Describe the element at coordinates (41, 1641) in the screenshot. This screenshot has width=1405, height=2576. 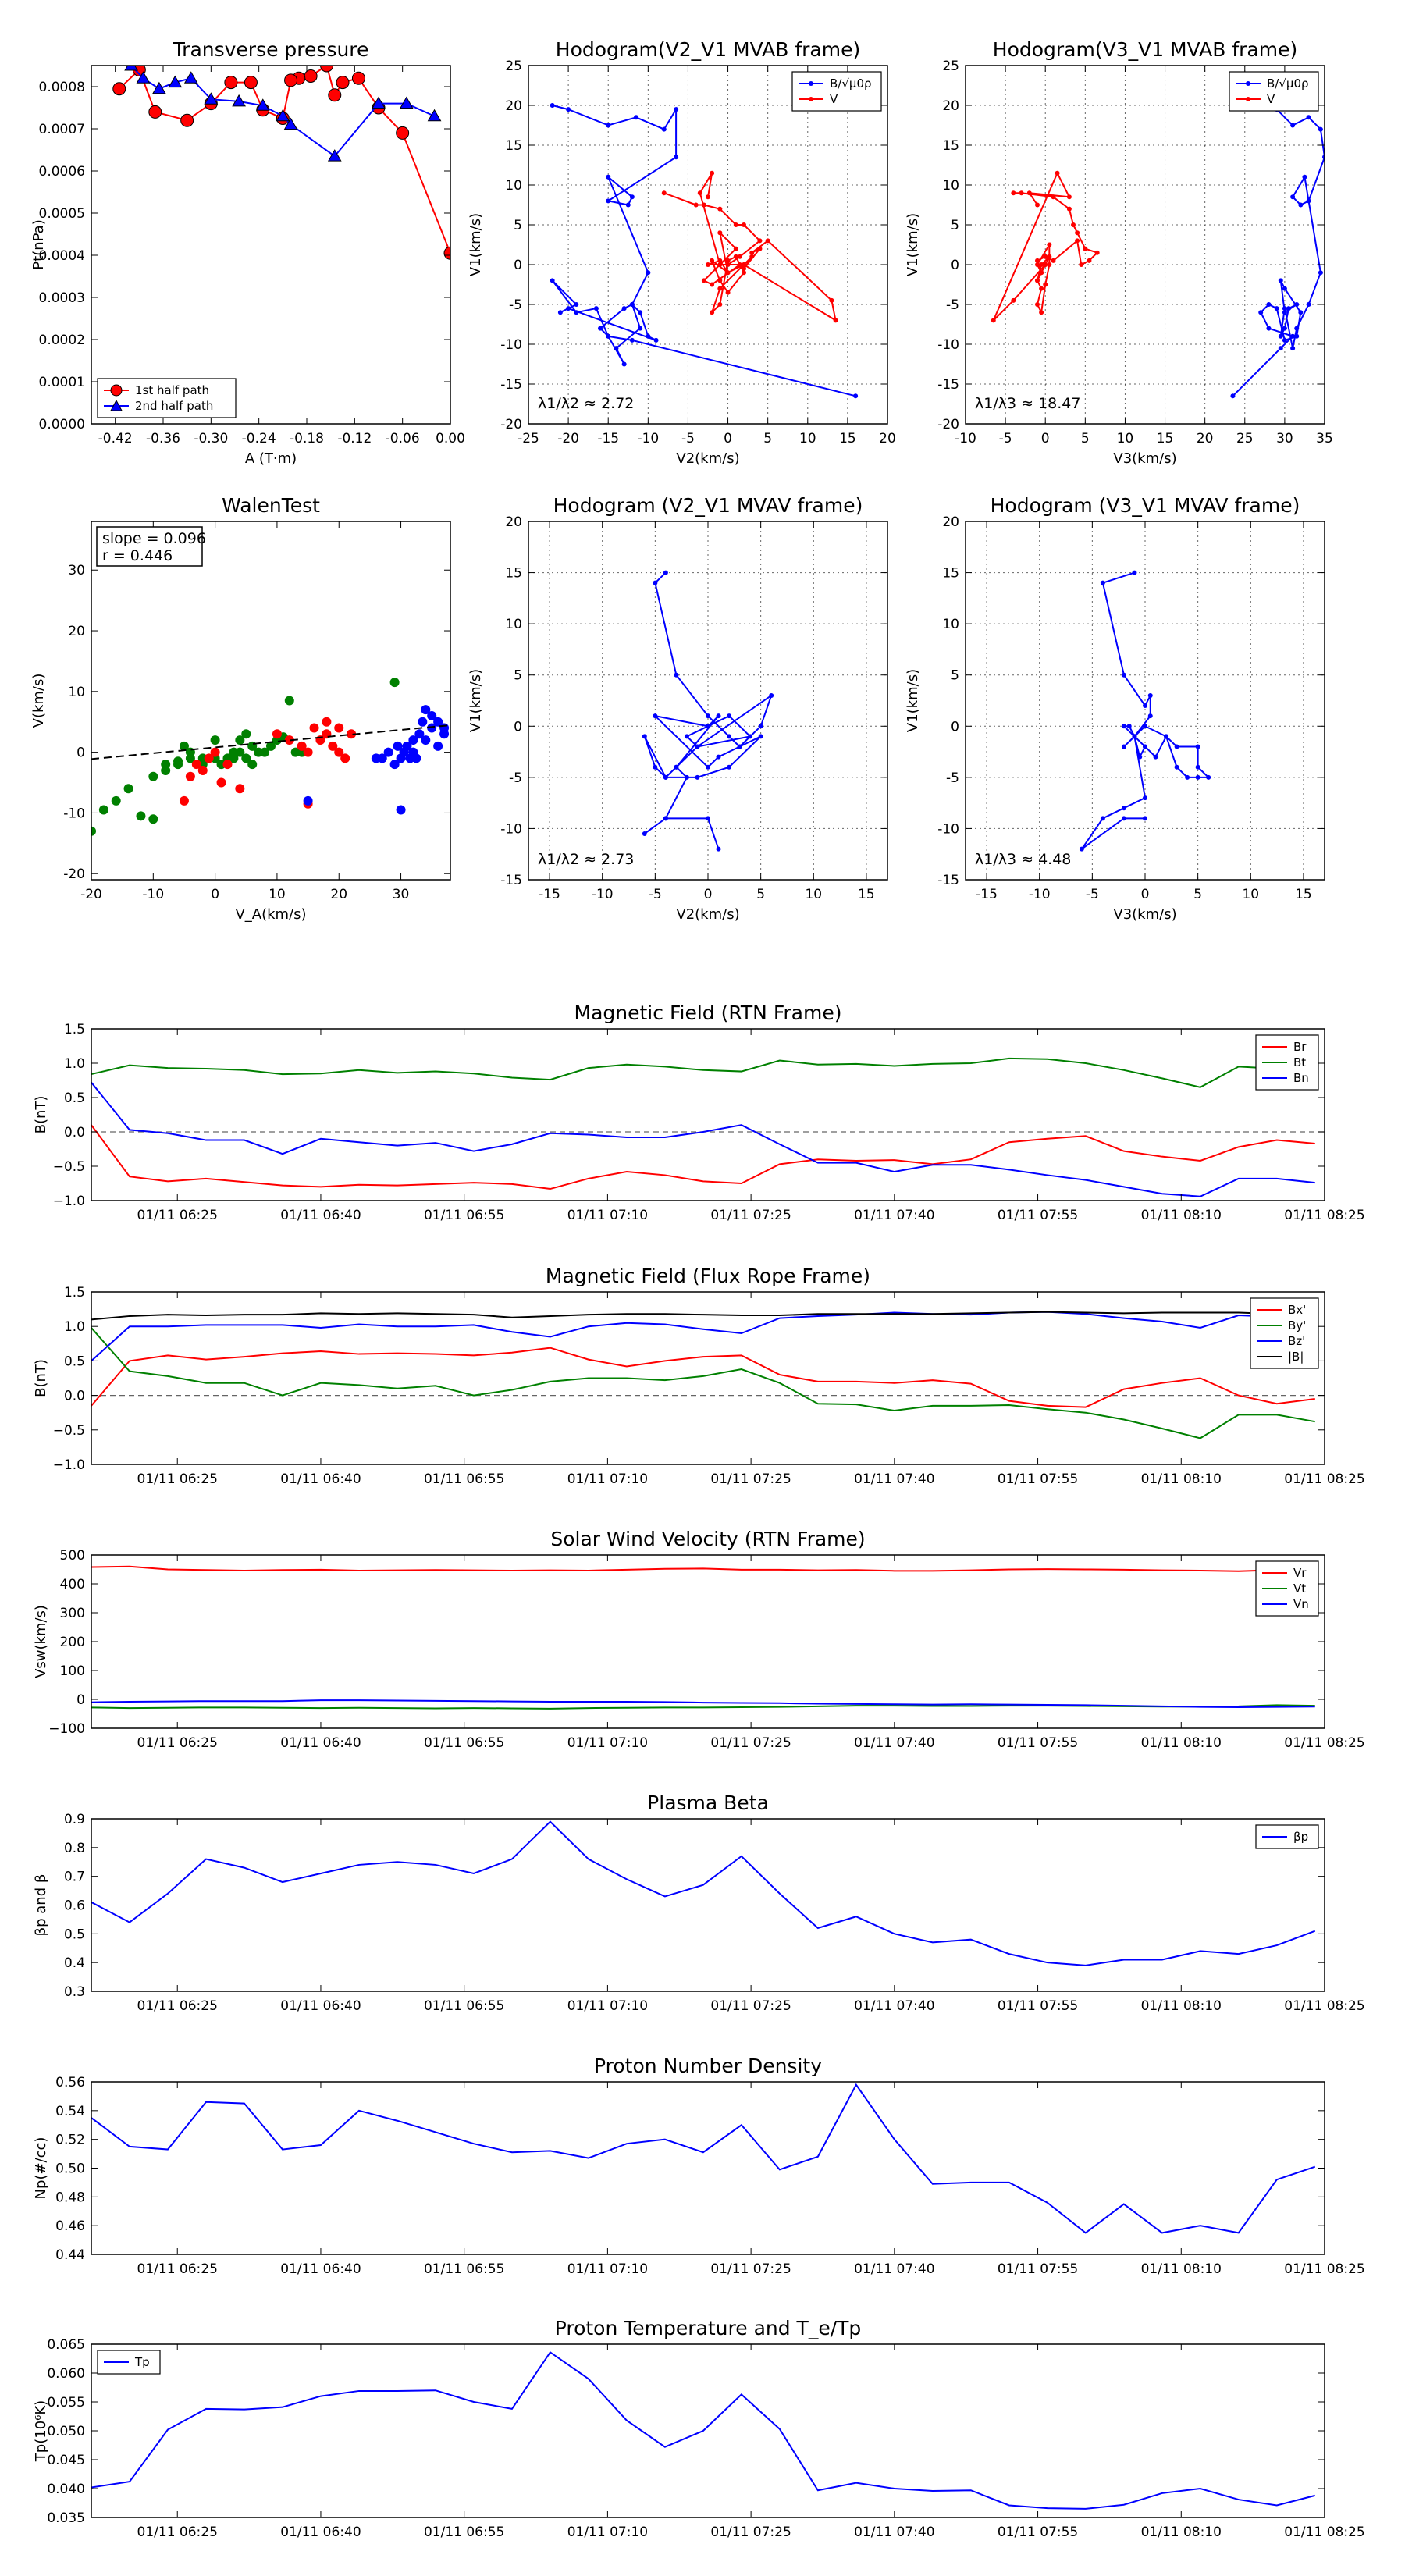
I see `y-axis-label: Vsw(km/s)` at that location.